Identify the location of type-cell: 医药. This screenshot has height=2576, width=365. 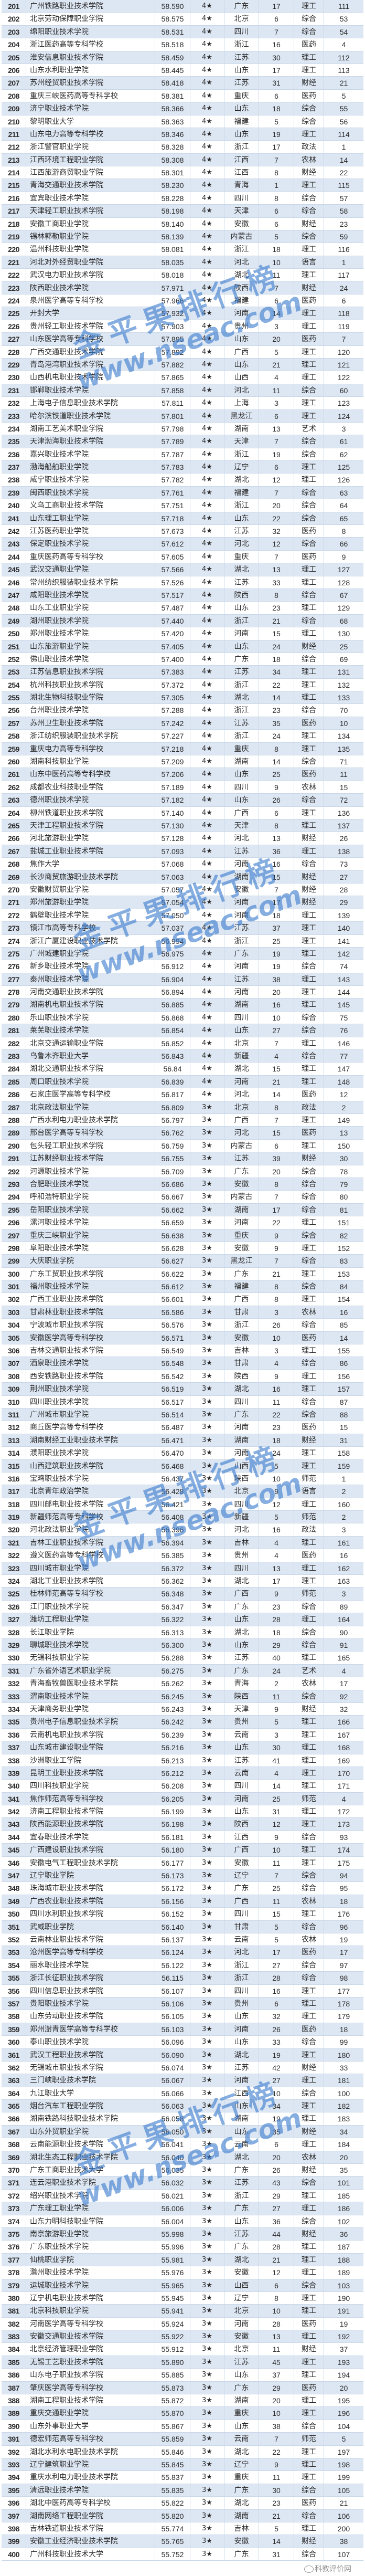
(309, 96).